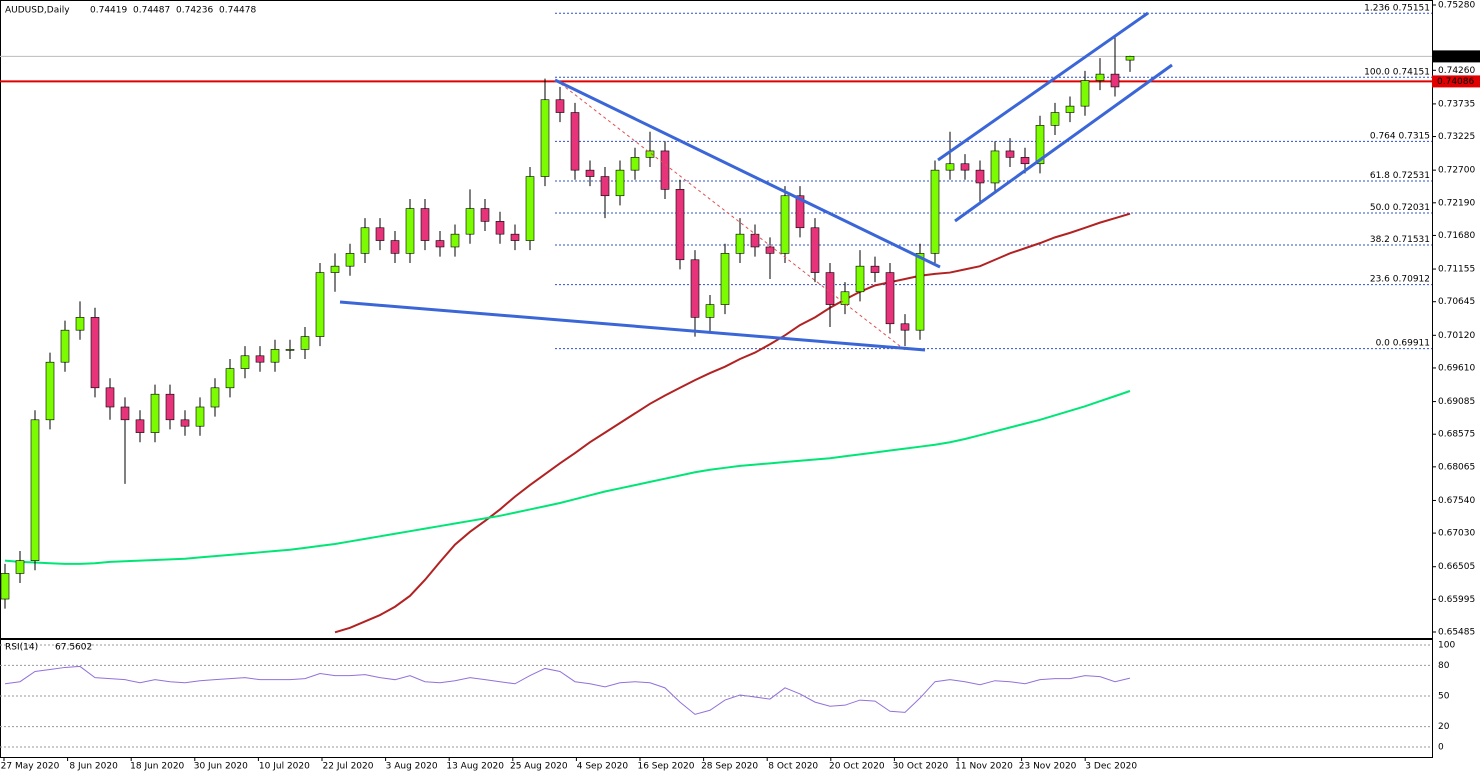 The image size is (1480, 775). Describe the element at coordinates (1411, 8) in the screenshot. I see `fib-price: 0.75151` at that location.